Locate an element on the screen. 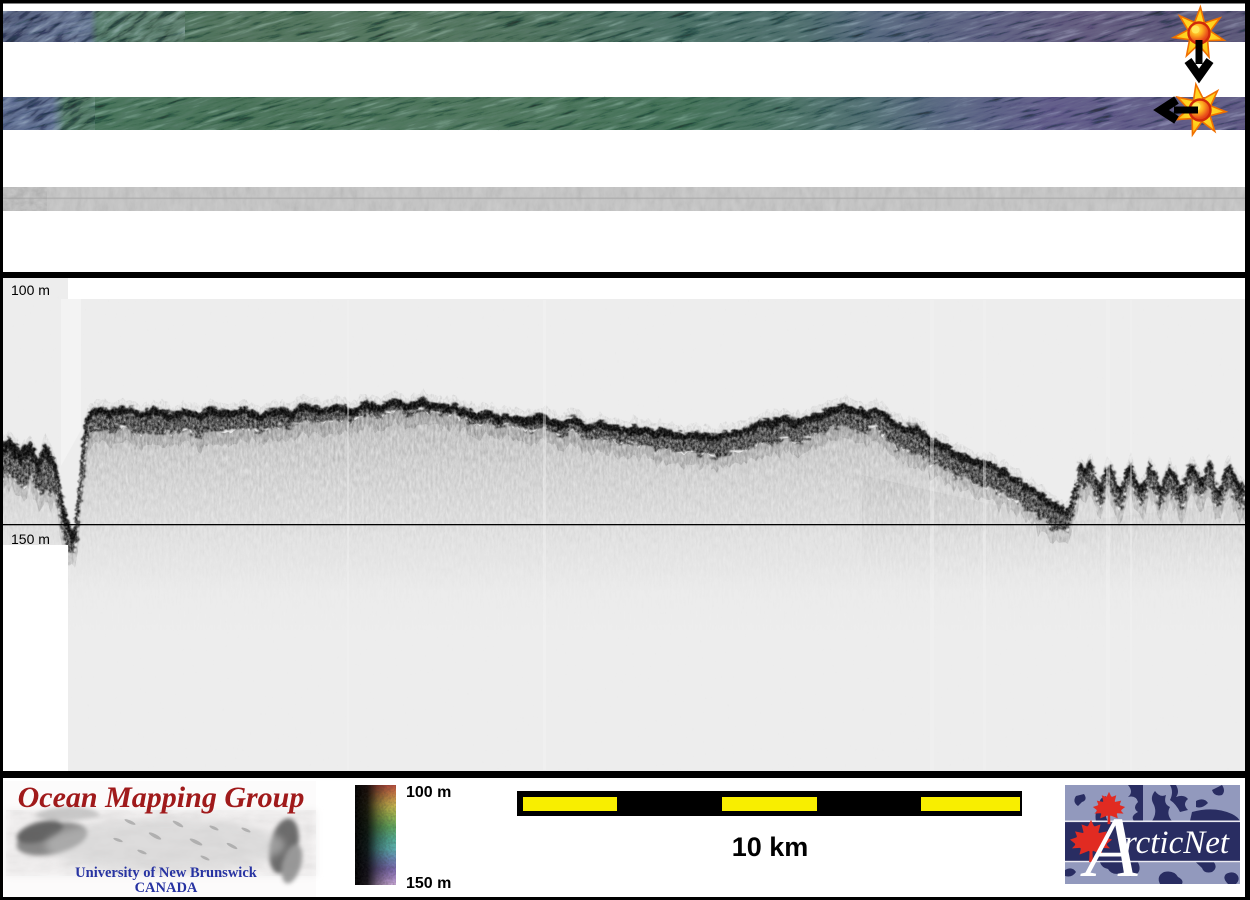 The width and height of the screenshot is (1250, 900). svg-text: 10 km is located at coordinates (770, 847).